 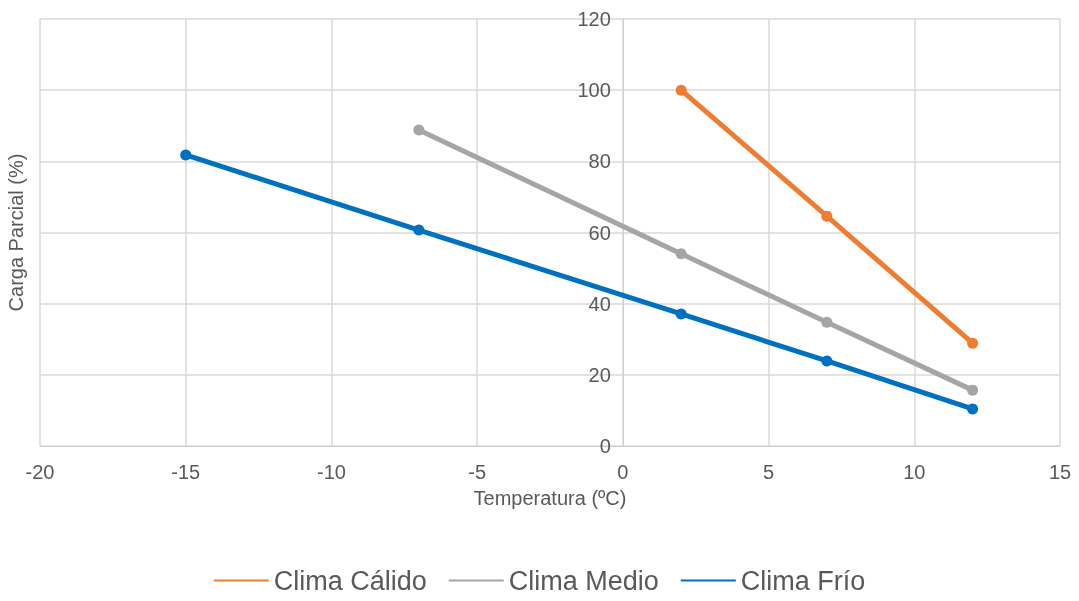 What do you see at coordinates (331, 472) in the screenshot?
I see `x-tick-label: -10` at bounding box center [331, 472].